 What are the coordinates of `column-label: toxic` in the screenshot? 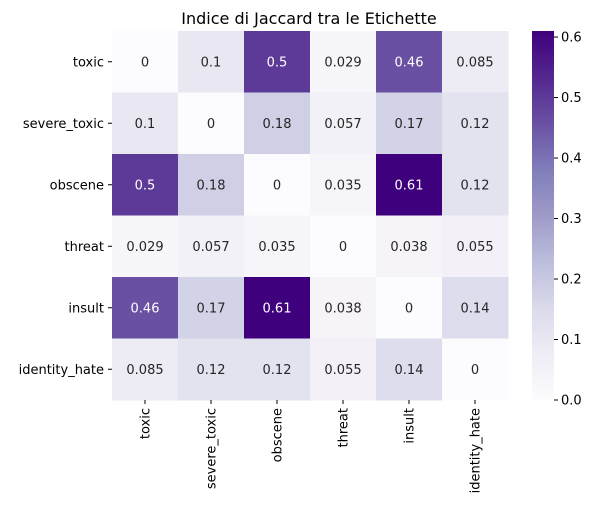 It's located at (146, 423).